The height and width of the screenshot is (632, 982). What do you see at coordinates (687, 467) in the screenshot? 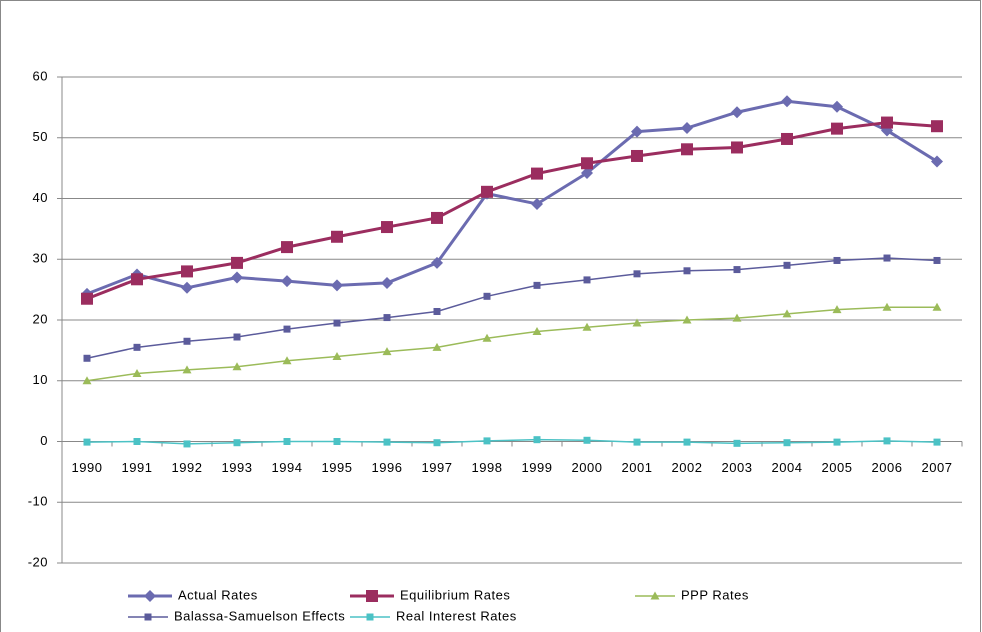
I see `x-tick-label: 2002` at bounding box center [687, 467].